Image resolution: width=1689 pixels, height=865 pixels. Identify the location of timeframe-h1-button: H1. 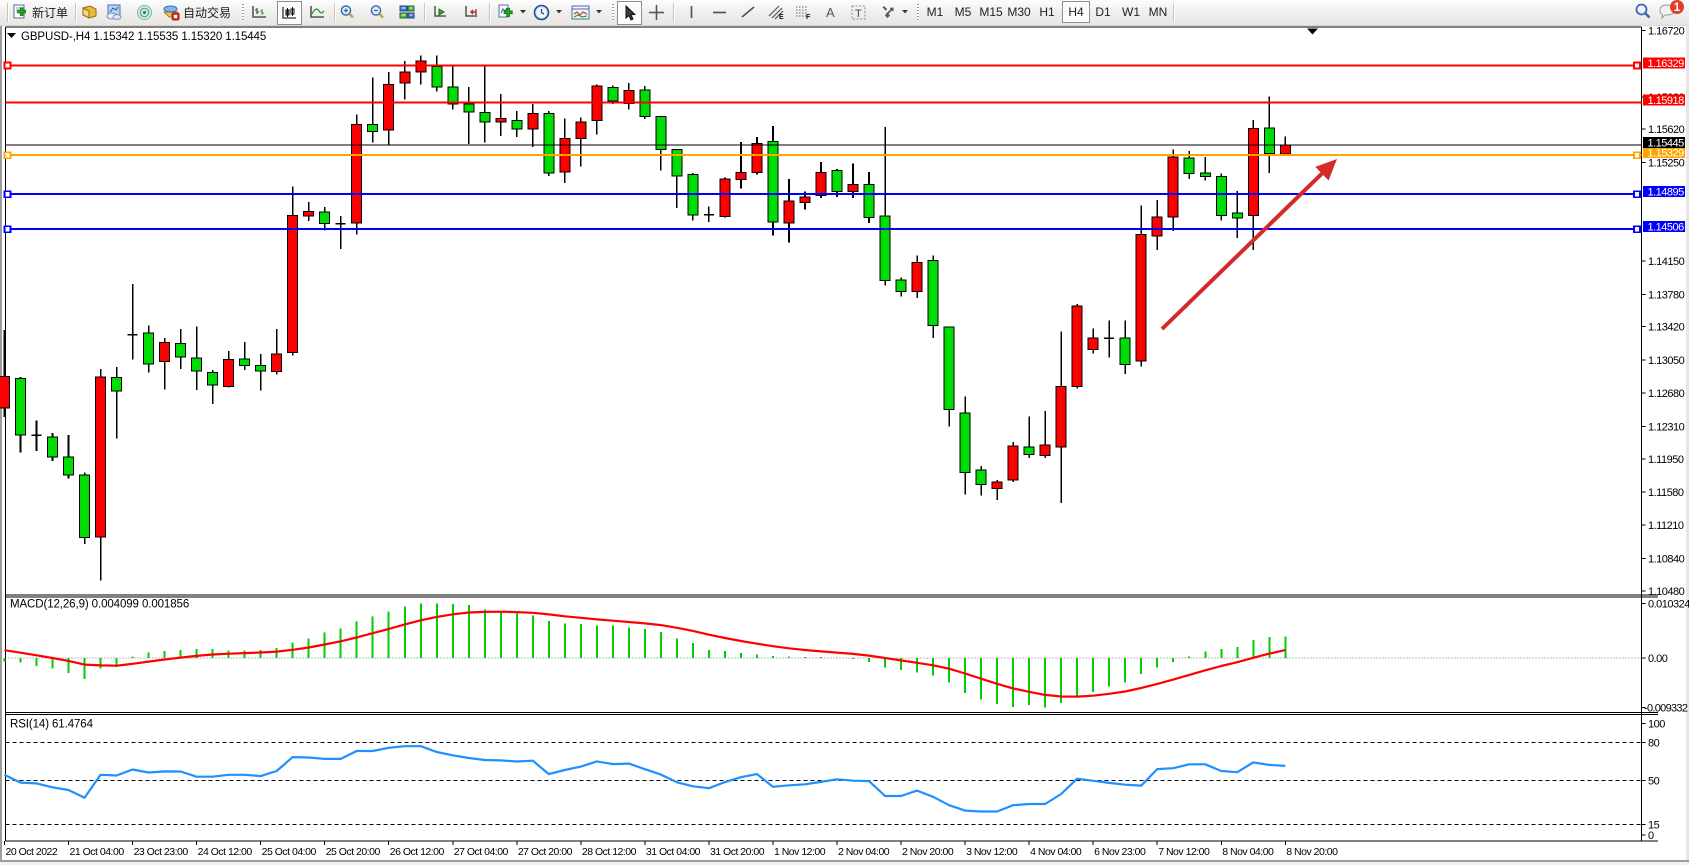
(1047, 12).